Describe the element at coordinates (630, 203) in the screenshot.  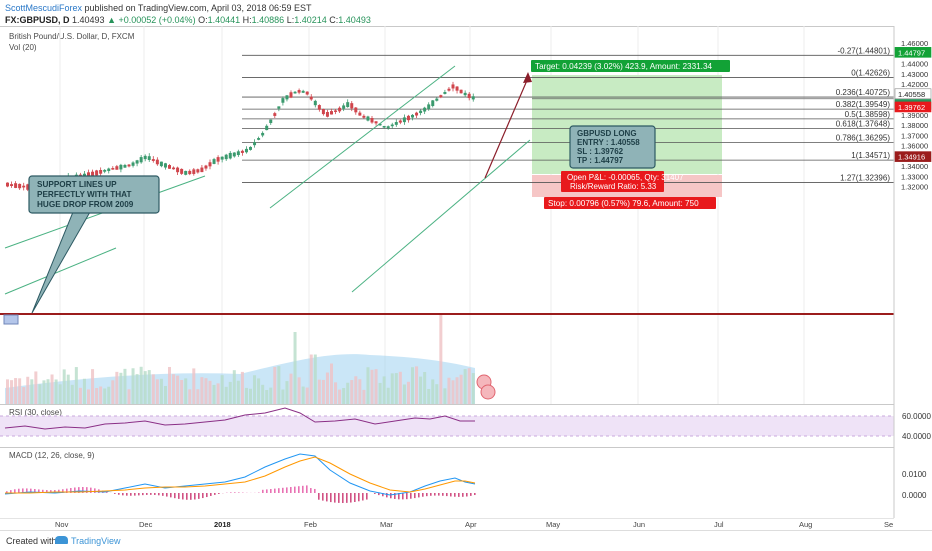
I see `stop-label: Stop: 0.00796 (0.57%) 79.6, Amount: 750` at that location.